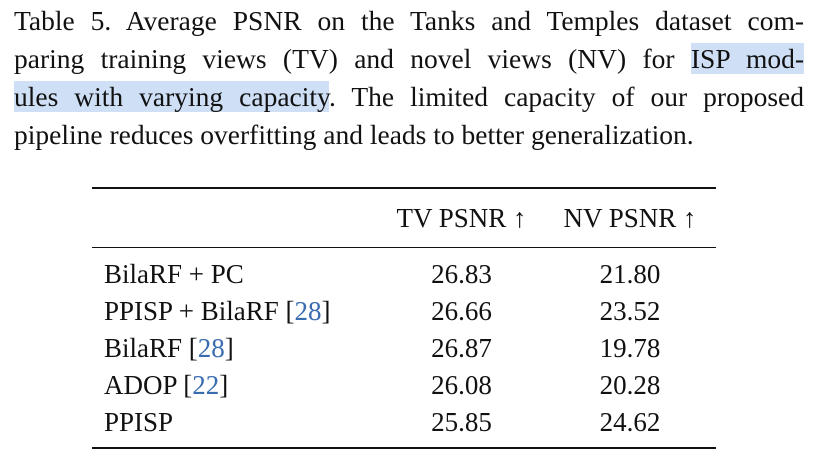 Image resolution: width=814 pixels, height=465 pixels. I want to click on method-name: BilaRF + PC, so click(235, 271).